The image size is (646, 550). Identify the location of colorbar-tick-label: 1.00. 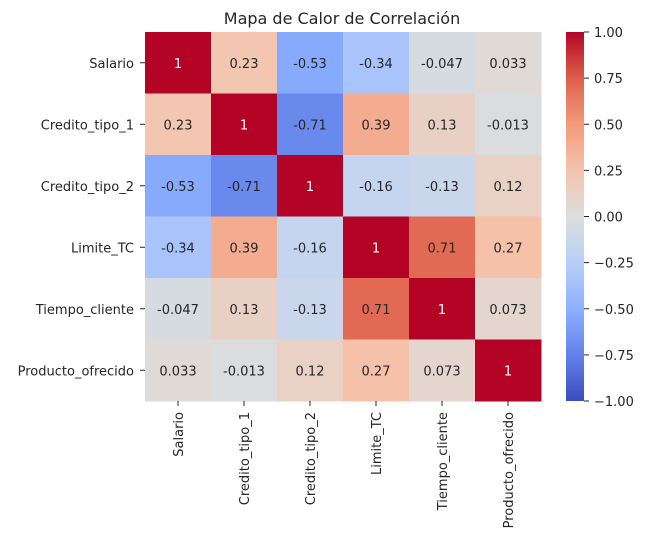
(608, 33).